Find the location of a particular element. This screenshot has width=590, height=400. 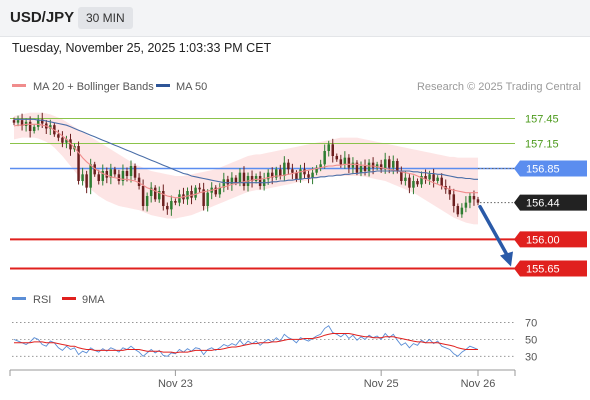

level-label-157.15: 157.15 is located at coordinates (542, 145).